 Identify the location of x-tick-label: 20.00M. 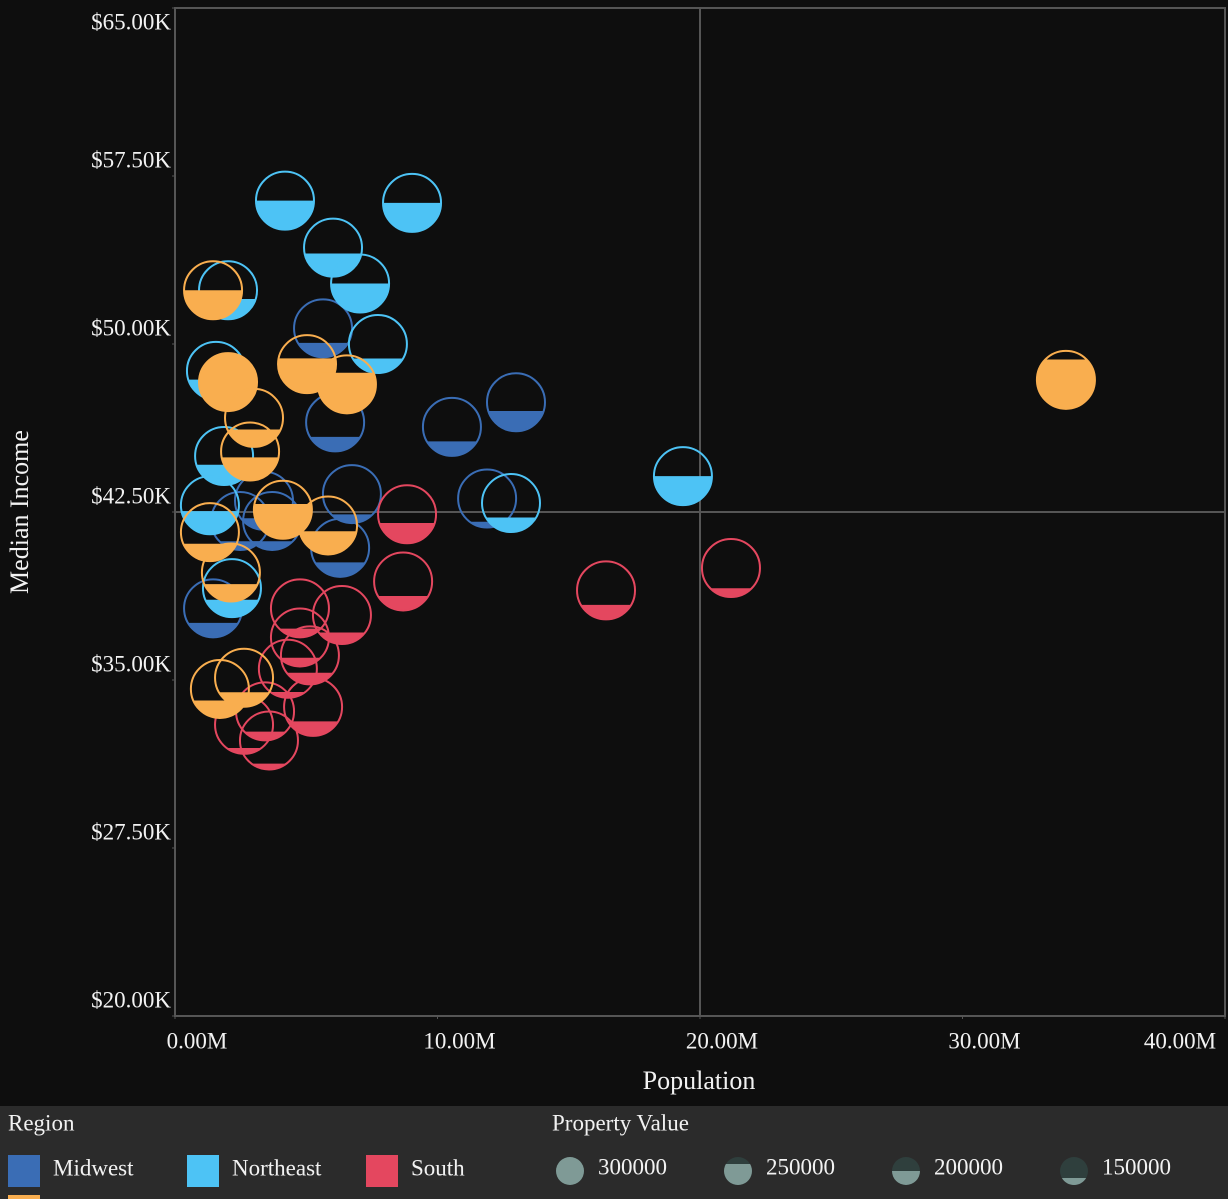
(722, 1040).